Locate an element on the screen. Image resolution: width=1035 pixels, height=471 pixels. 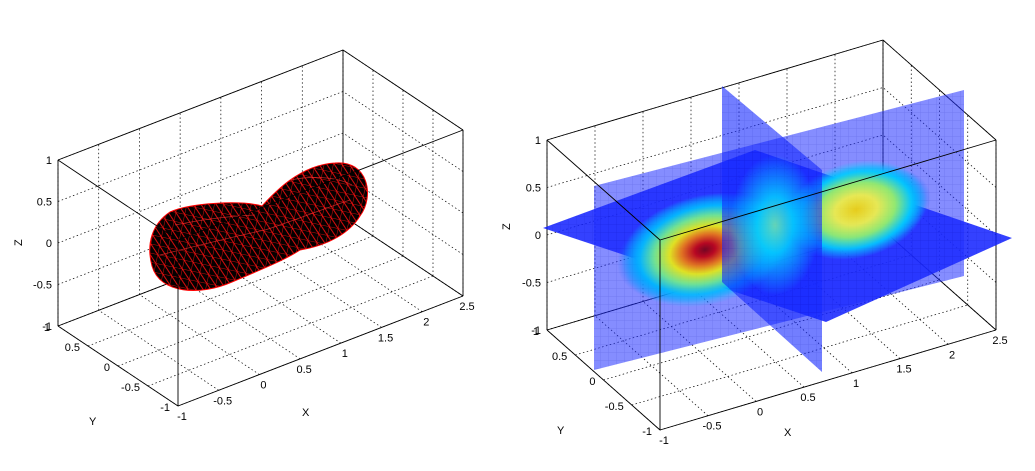
right-zlabel: Z is located at coordinates (507, 226).